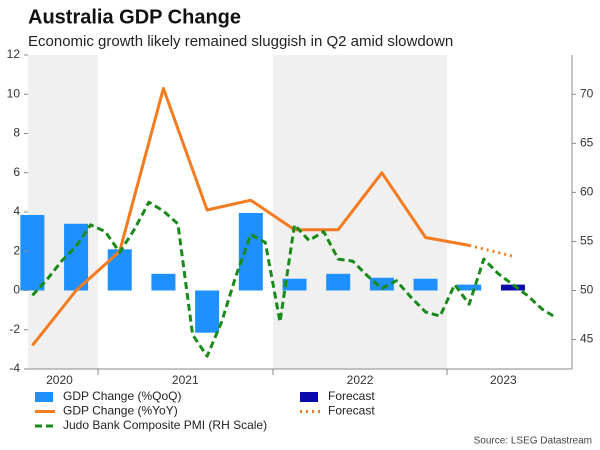 Image resolution: width=600 pixels, height=450 pixels. Describe the element at coordinates (491, 250) in the screenshot. I see `line` at that location.